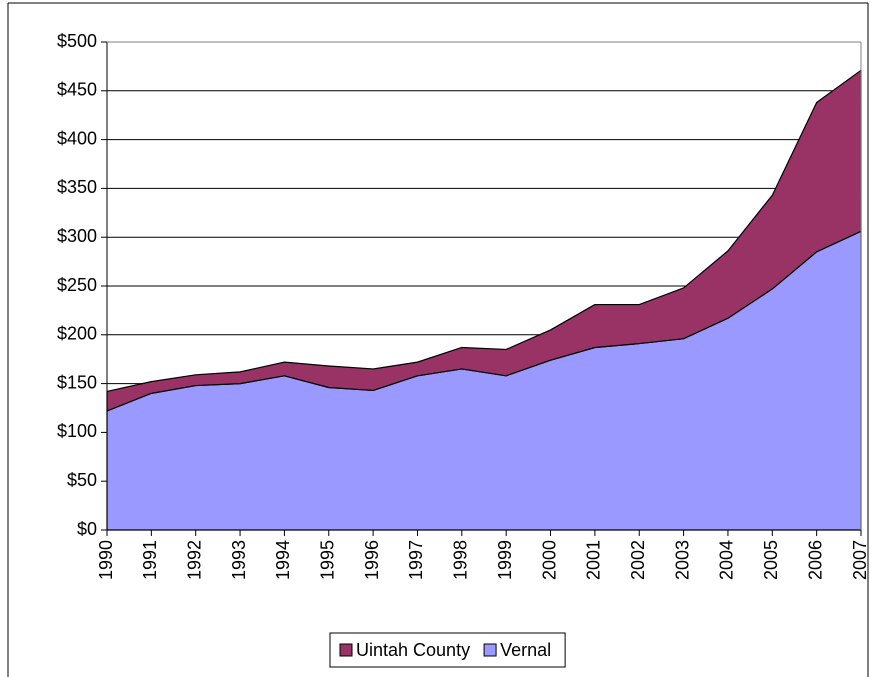 This screenshot has height=677, width=870. What do you see at coordinates (87, 529) in the screenshot?
I see `y-tick-label: $0` at bounding box center [87, 529].